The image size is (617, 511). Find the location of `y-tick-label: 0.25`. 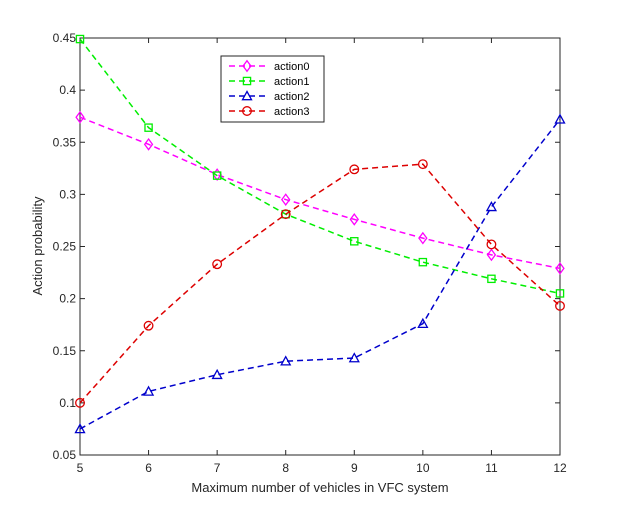

y-tick-label: 0.25 is located at coordinates (65, 247).